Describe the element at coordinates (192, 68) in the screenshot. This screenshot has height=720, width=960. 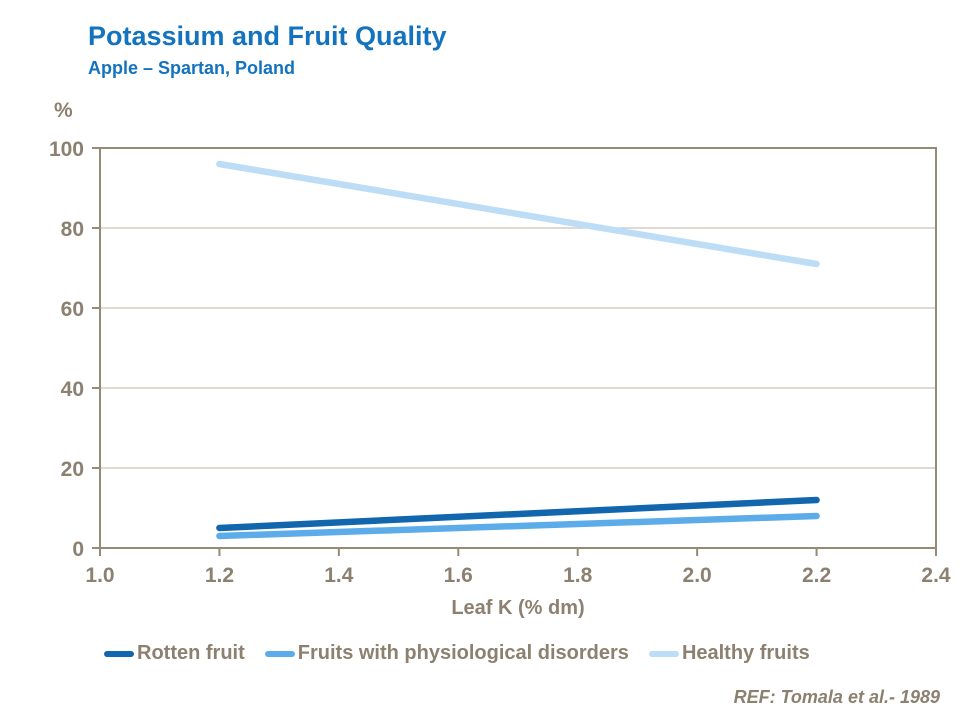
I see `page-subtitle: Apple – Spartan, Poland` at that location.